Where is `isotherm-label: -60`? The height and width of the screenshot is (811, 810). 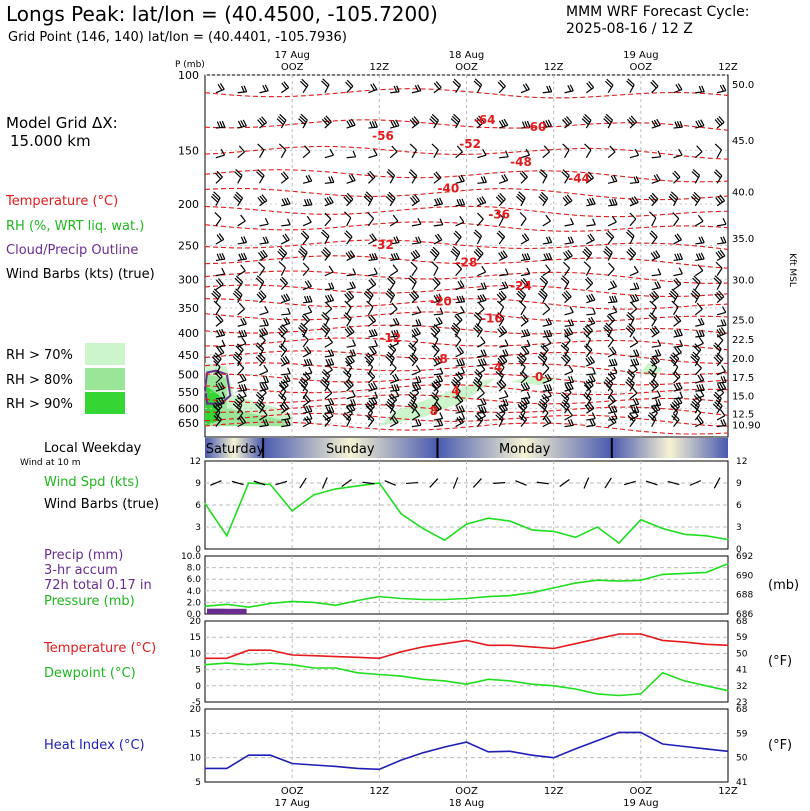 isotherm-label: -60 is located at coordinates (536, 127).